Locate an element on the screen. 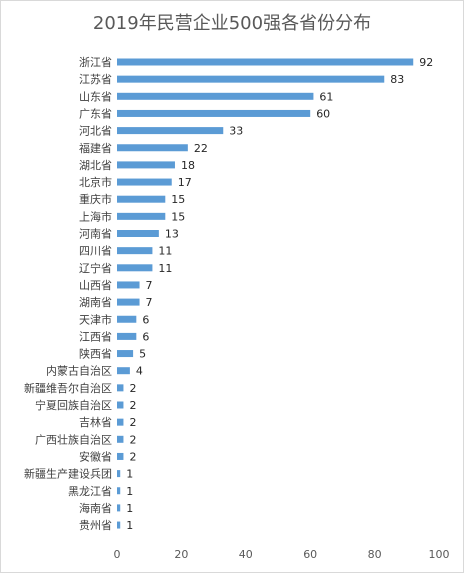 Image resolution: width=464 pixels, height=573 pixels. category-label: 海南省 is located at coordinates (95, 508).